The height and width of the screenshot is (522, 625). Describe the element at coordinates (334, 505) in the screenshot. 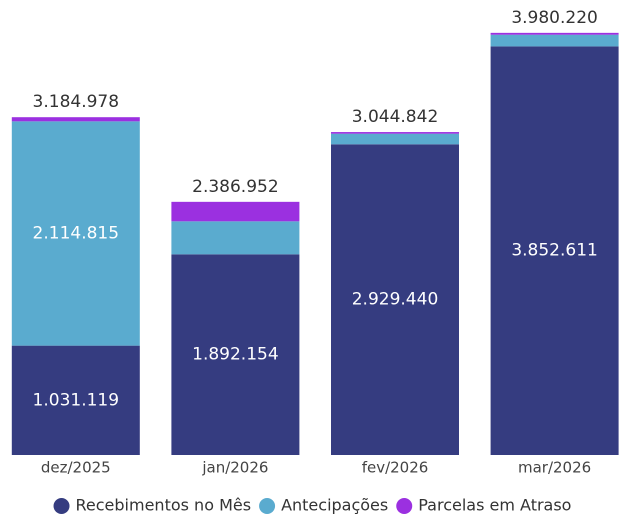

I see `legend-label: Antecipações` at that location.